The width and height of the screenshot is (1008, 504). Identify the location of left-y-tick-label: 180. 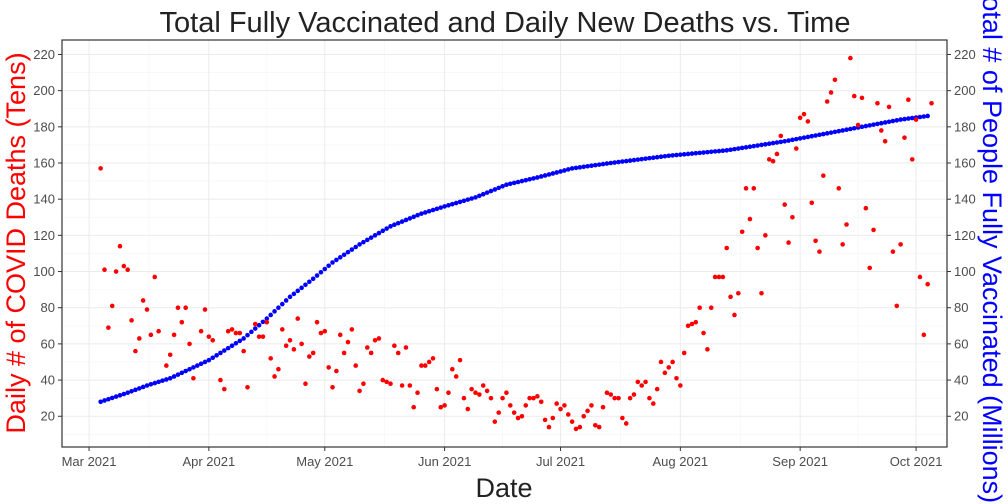
(44, 126).